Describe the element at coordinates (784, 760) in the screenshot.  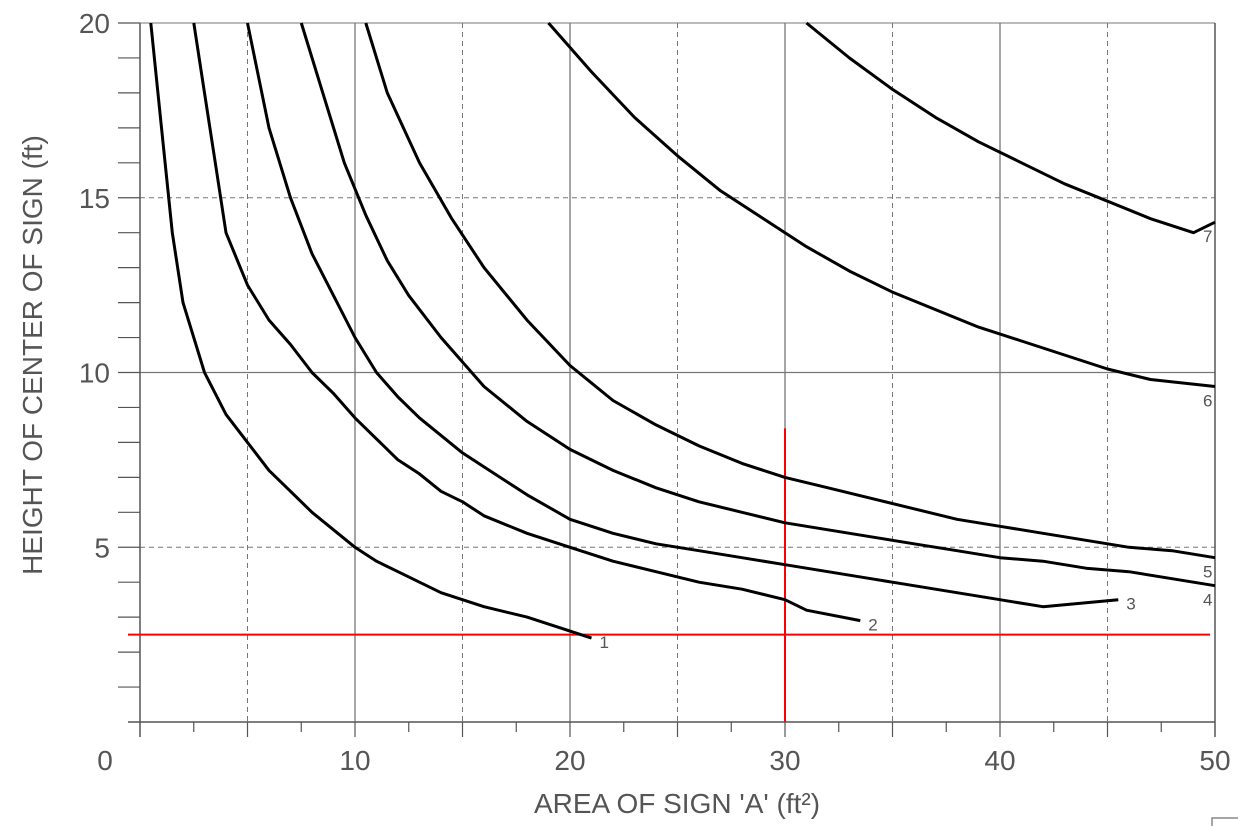
I see `x-tick-label: 30` at that location.